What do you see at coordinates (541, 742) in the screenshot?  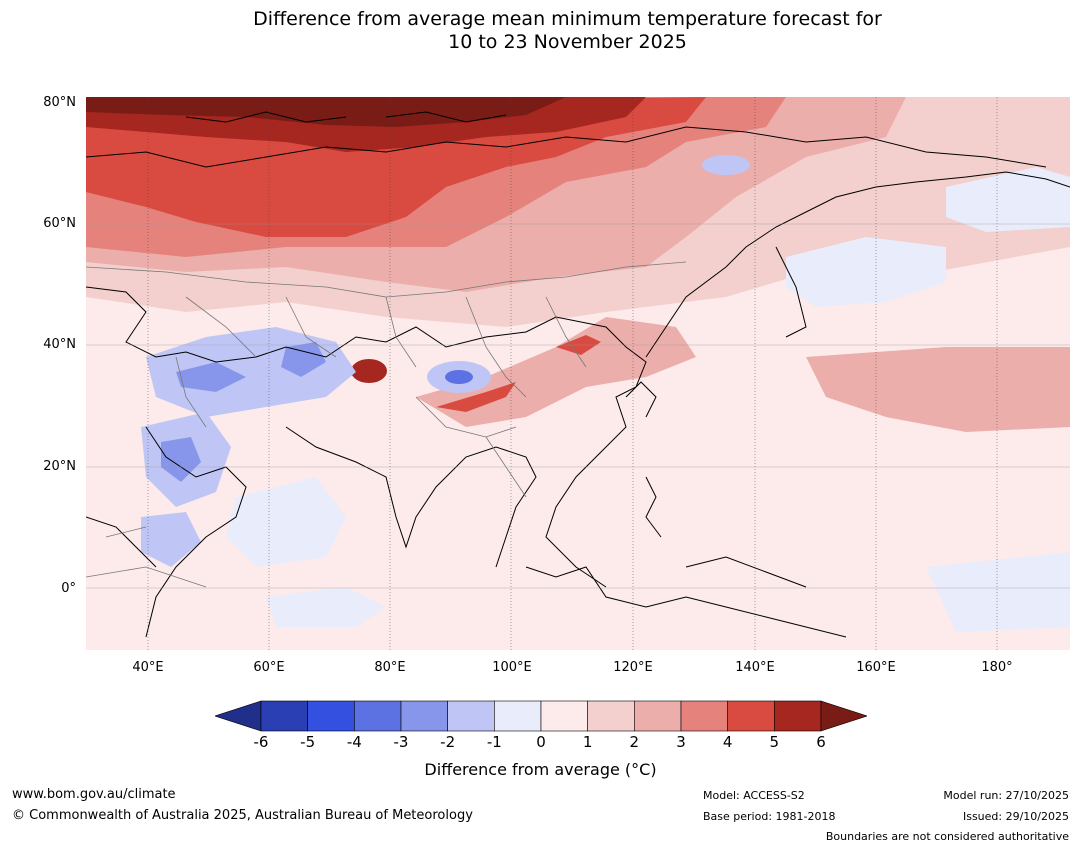 I see `colorbar-tick-label: 0` at bounding box center [541, 742].